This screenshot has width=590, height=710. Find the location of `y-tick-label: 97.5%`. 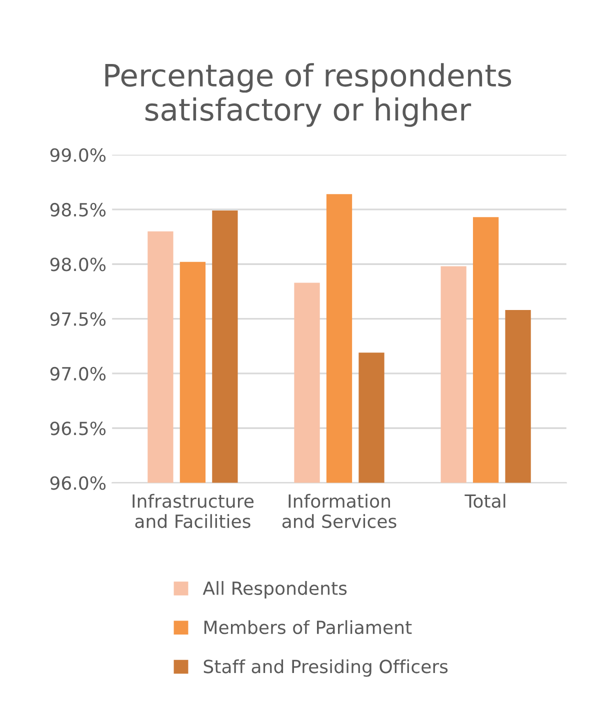

y-tick-label: 97.5% is located at coordinates (78, 319).